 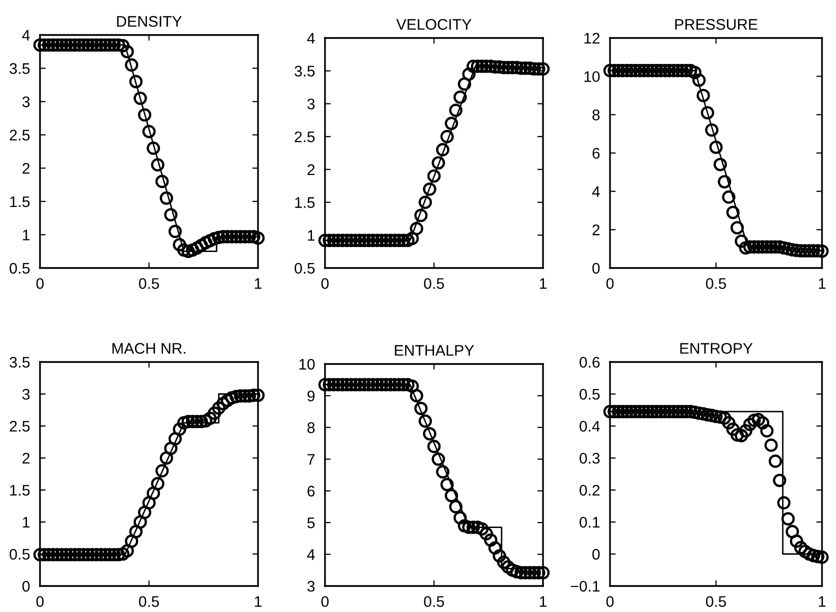 What do you see at coordinates (149, 348) in the screenshot?
I see `chart-title: MACH NR.` at bounding box center [149, 348].